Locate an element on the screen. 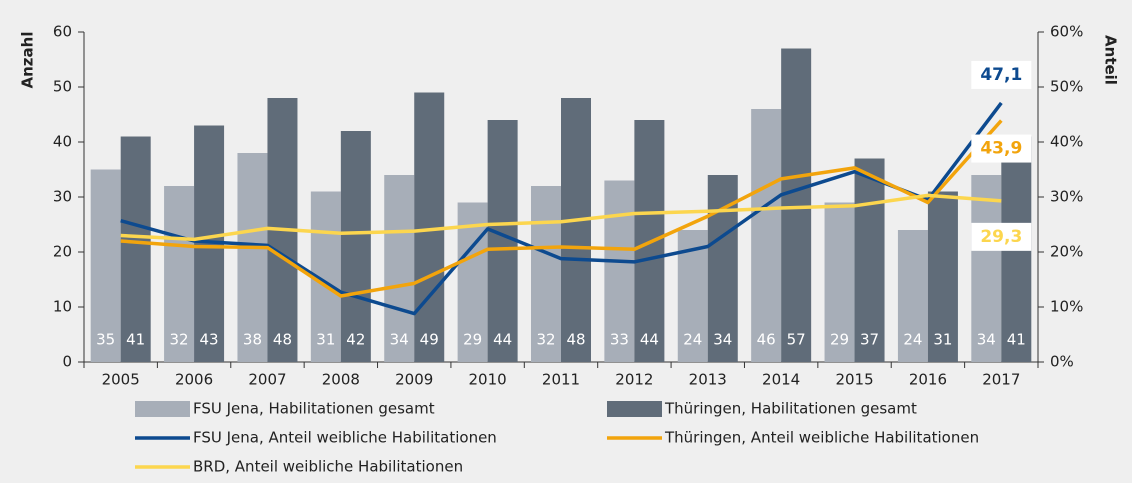 Image resolution: width=1132 pixels, height=483 pixels. bar-label: 35 is located at coordinates (105, 340).